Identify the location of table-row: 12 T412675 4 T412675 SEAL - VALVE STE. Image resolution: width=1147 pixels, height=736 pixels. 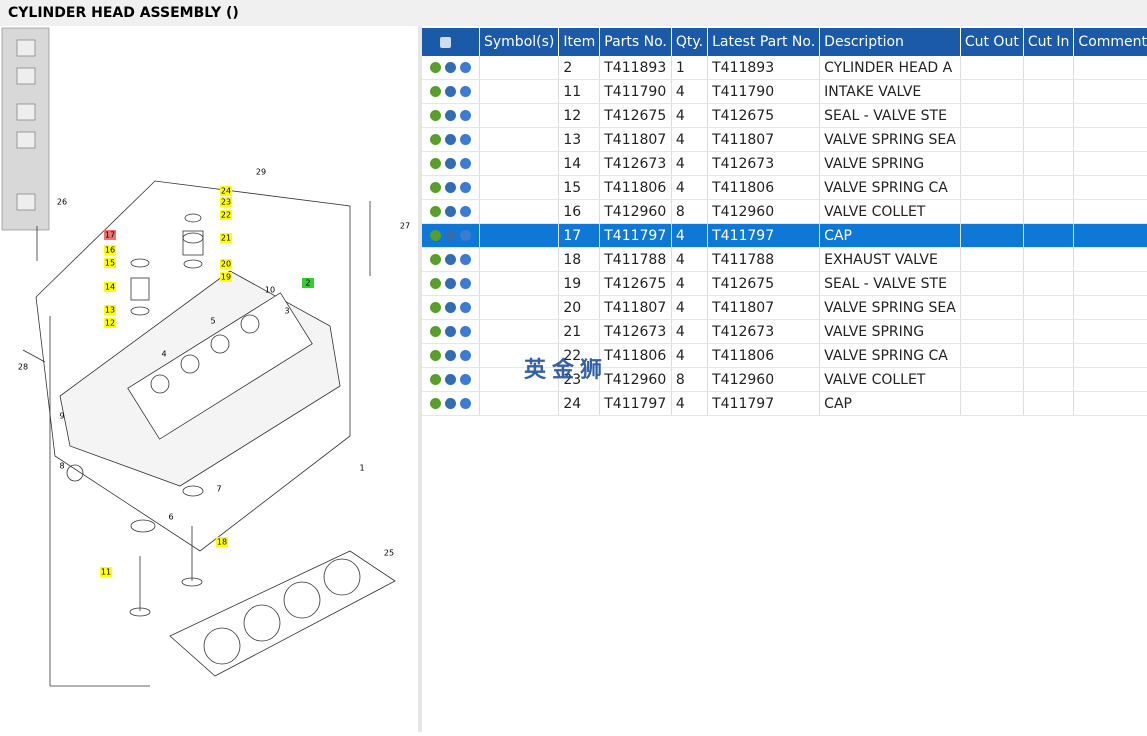
(784, 115).